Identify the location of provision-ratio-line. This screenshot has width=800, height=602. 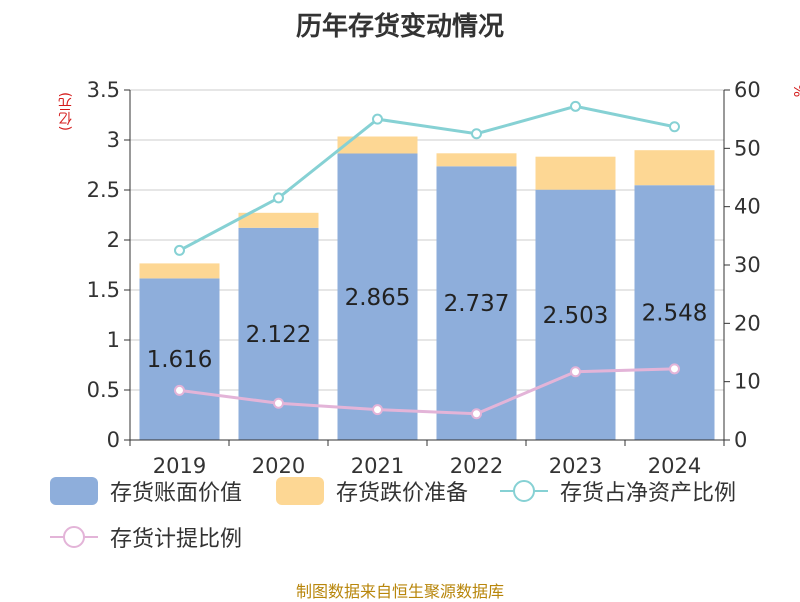
(427, 391).